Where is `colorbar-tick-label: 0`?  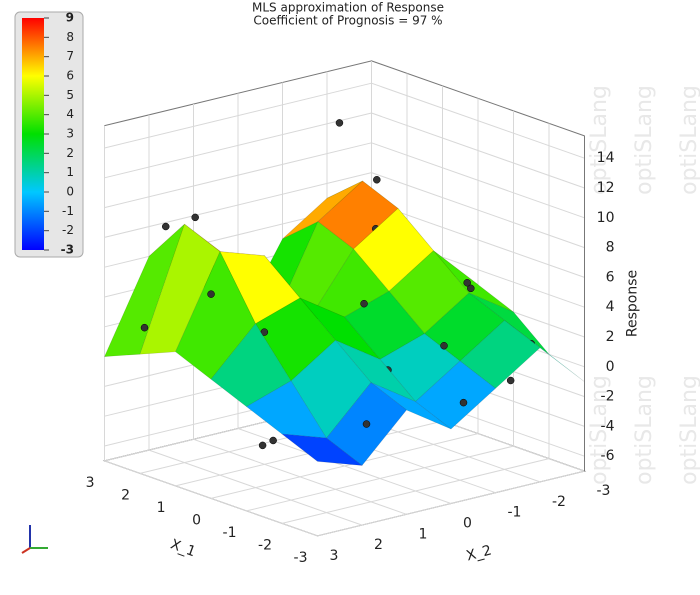 colorbar-tick-label: 0 is located at coordinates (70, 192).